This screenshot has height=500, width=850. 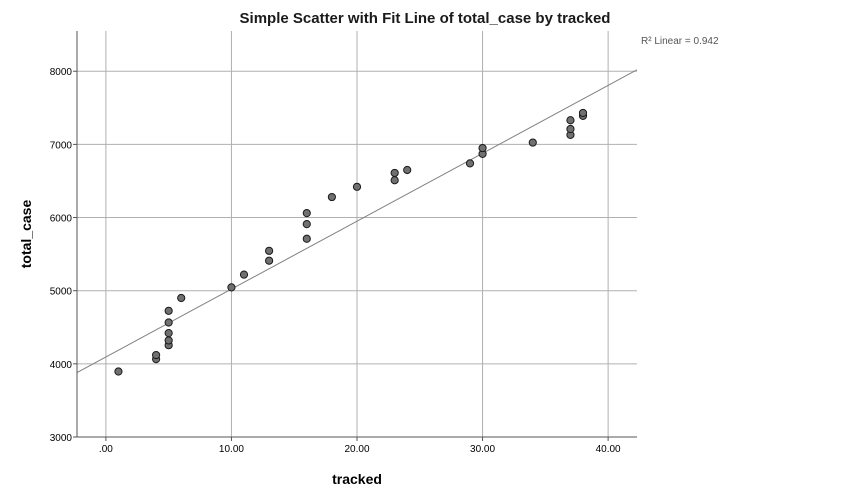 What do you see at coordinates (61, 255) in the screenshot?
I see `y-tick-labels: 3000 4000 5000 6000 7000 8000` at bounding box center [61, 255].